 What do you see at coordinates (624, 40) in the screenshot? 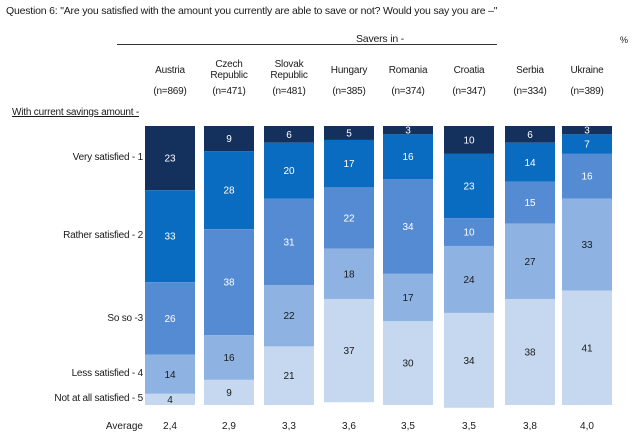
I see `unit-label: %` at bounding box center [624, 40].